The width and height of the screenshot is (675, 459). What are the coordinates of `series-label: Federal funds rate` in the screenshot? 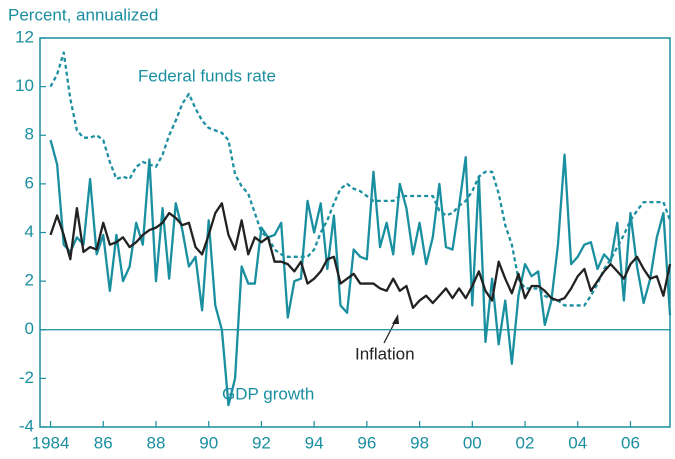 It's located at (207, 75).